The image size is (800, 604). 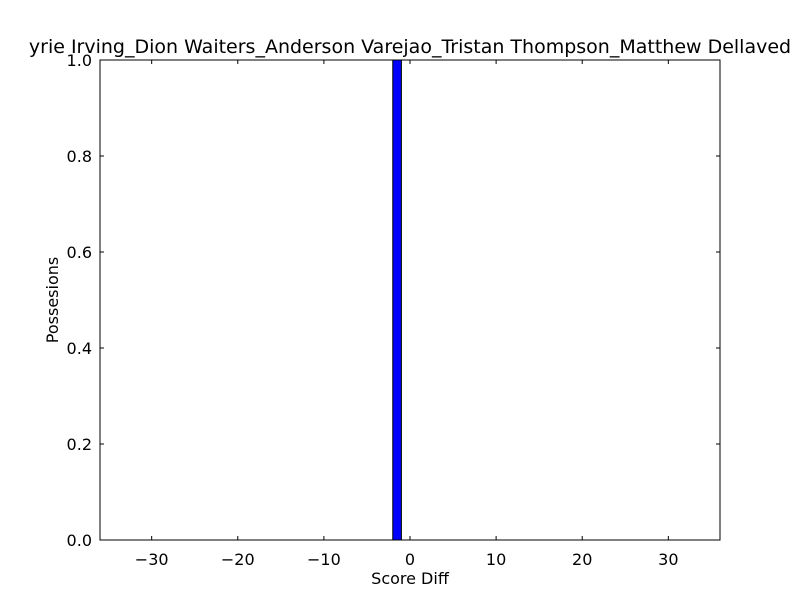 I want to click on x-tick-label: 0, so click(x=410, y=559).